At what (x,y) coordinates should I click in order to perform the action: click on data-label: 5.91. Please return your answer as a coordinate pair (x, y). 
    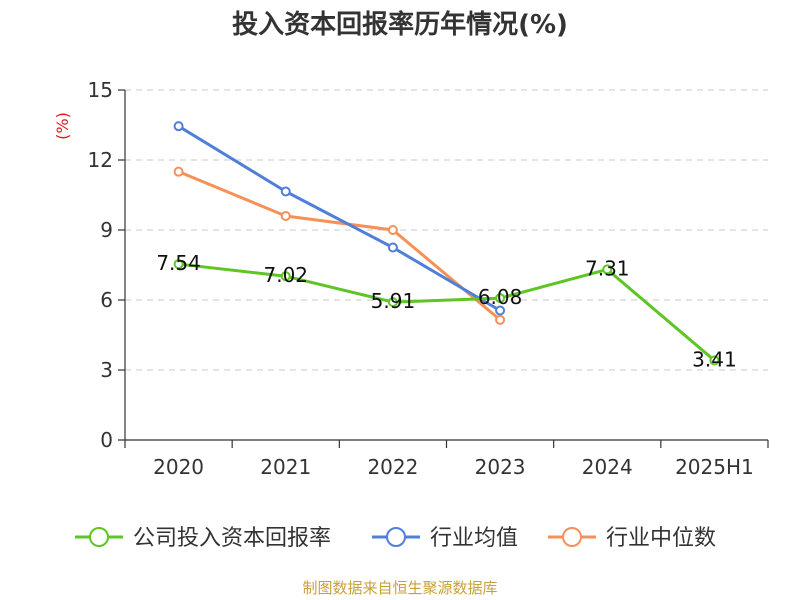
    Looking at the image, I should click on (393, 301).